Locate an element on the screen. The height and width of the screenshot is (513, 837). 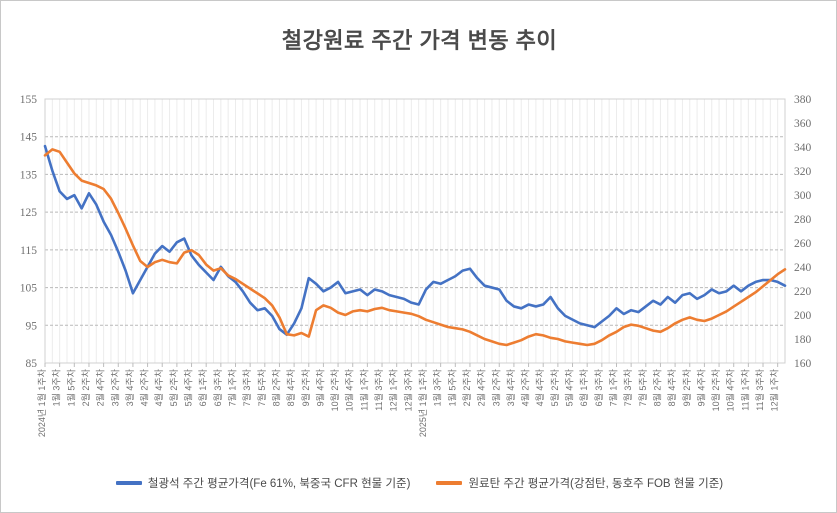
y-axis-left-tick: 85 is located at coordinates (32, 364).